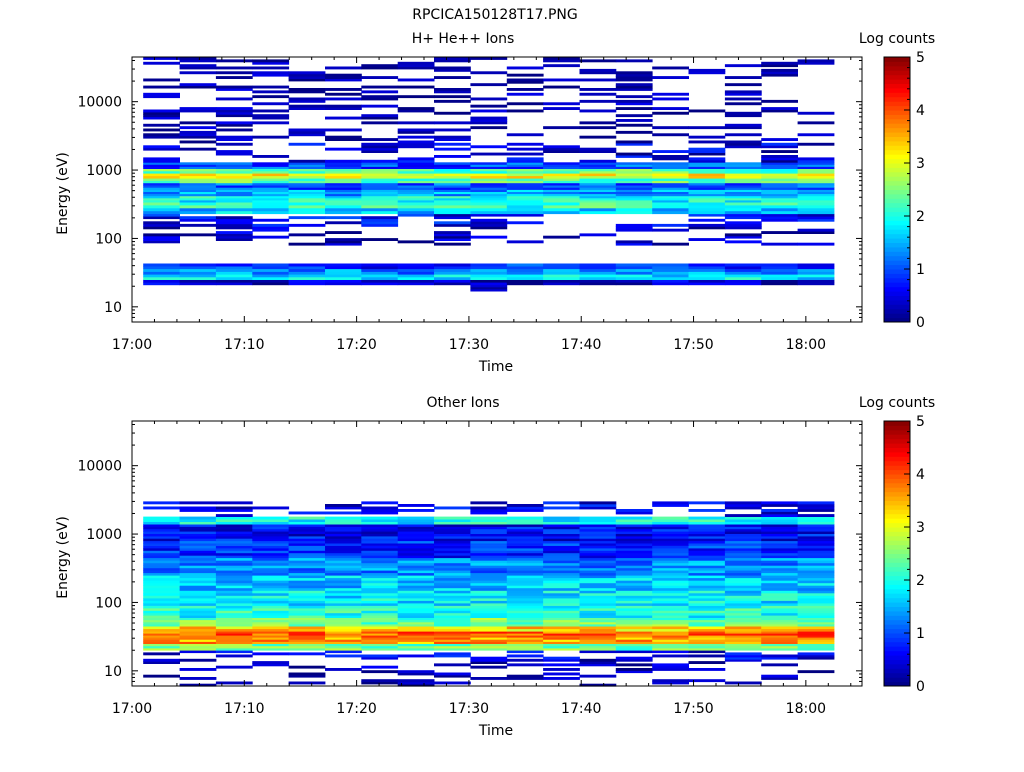 The image size is (1024, 772). Describe the element at coordinates (897, 189) in the screenshot. I see `colorbar-frame` at that location.